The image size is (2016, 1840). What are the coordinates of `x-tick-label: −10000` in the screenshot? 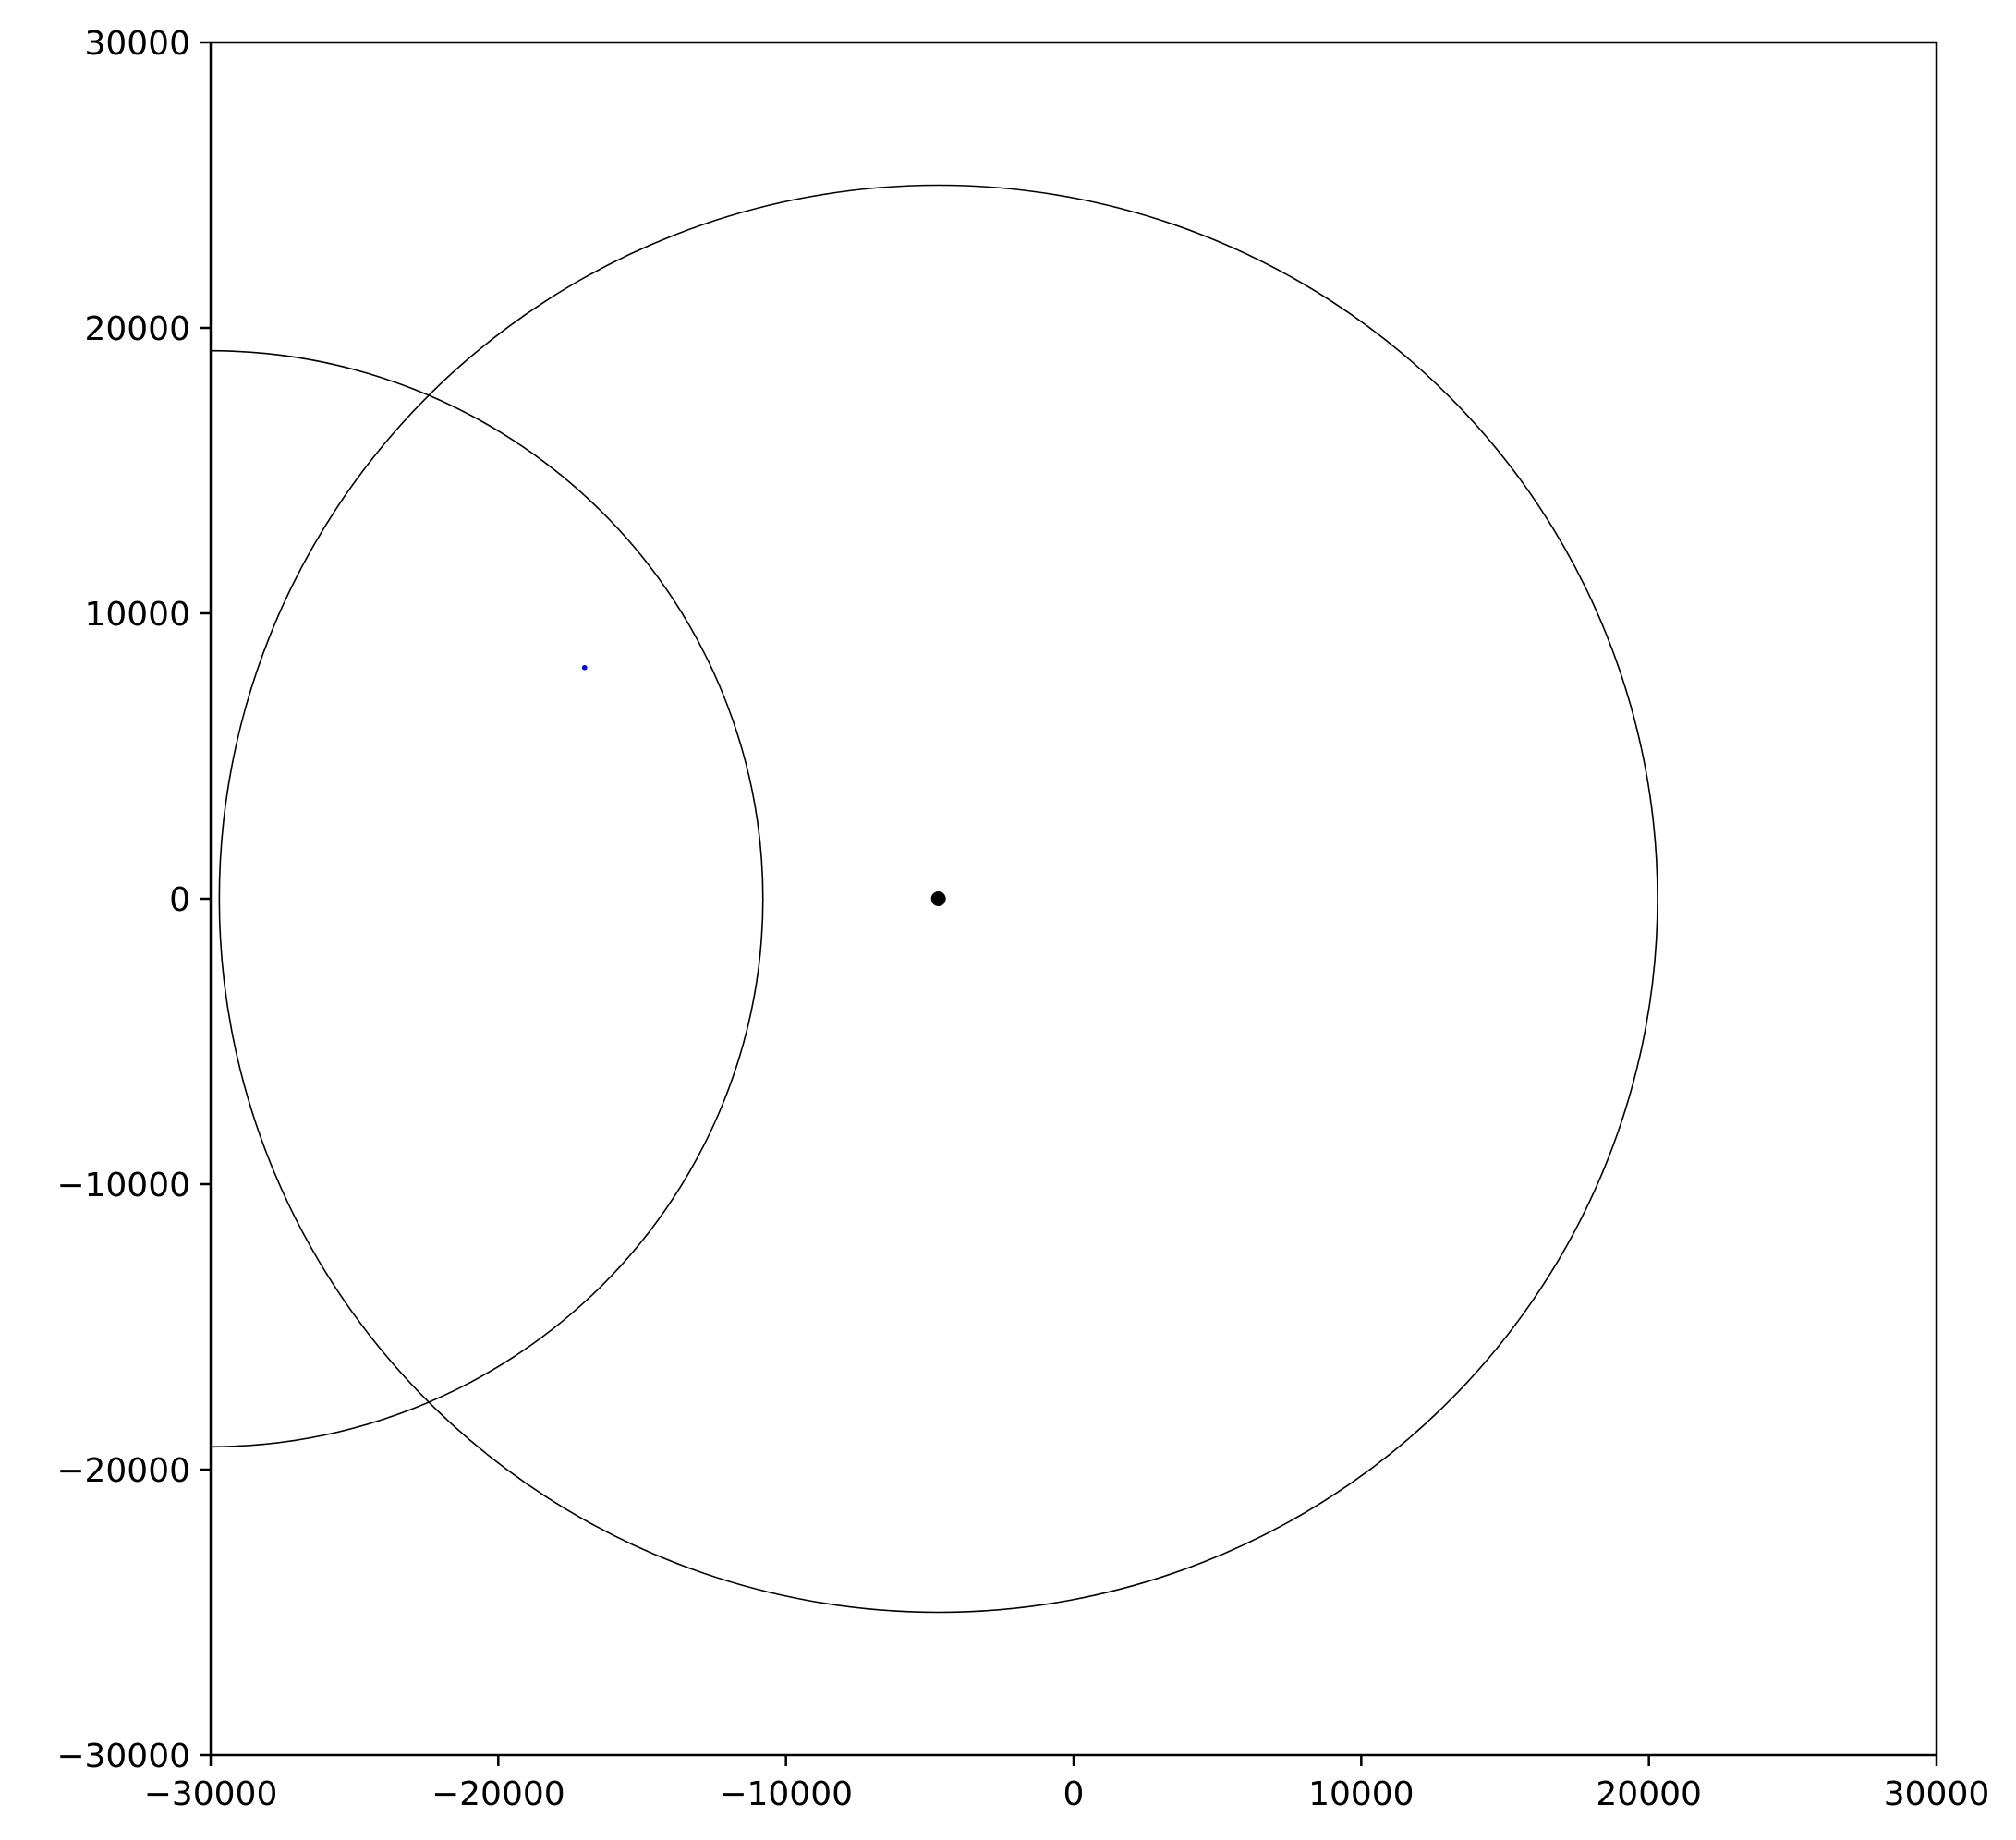 It's located at (786, 1794).